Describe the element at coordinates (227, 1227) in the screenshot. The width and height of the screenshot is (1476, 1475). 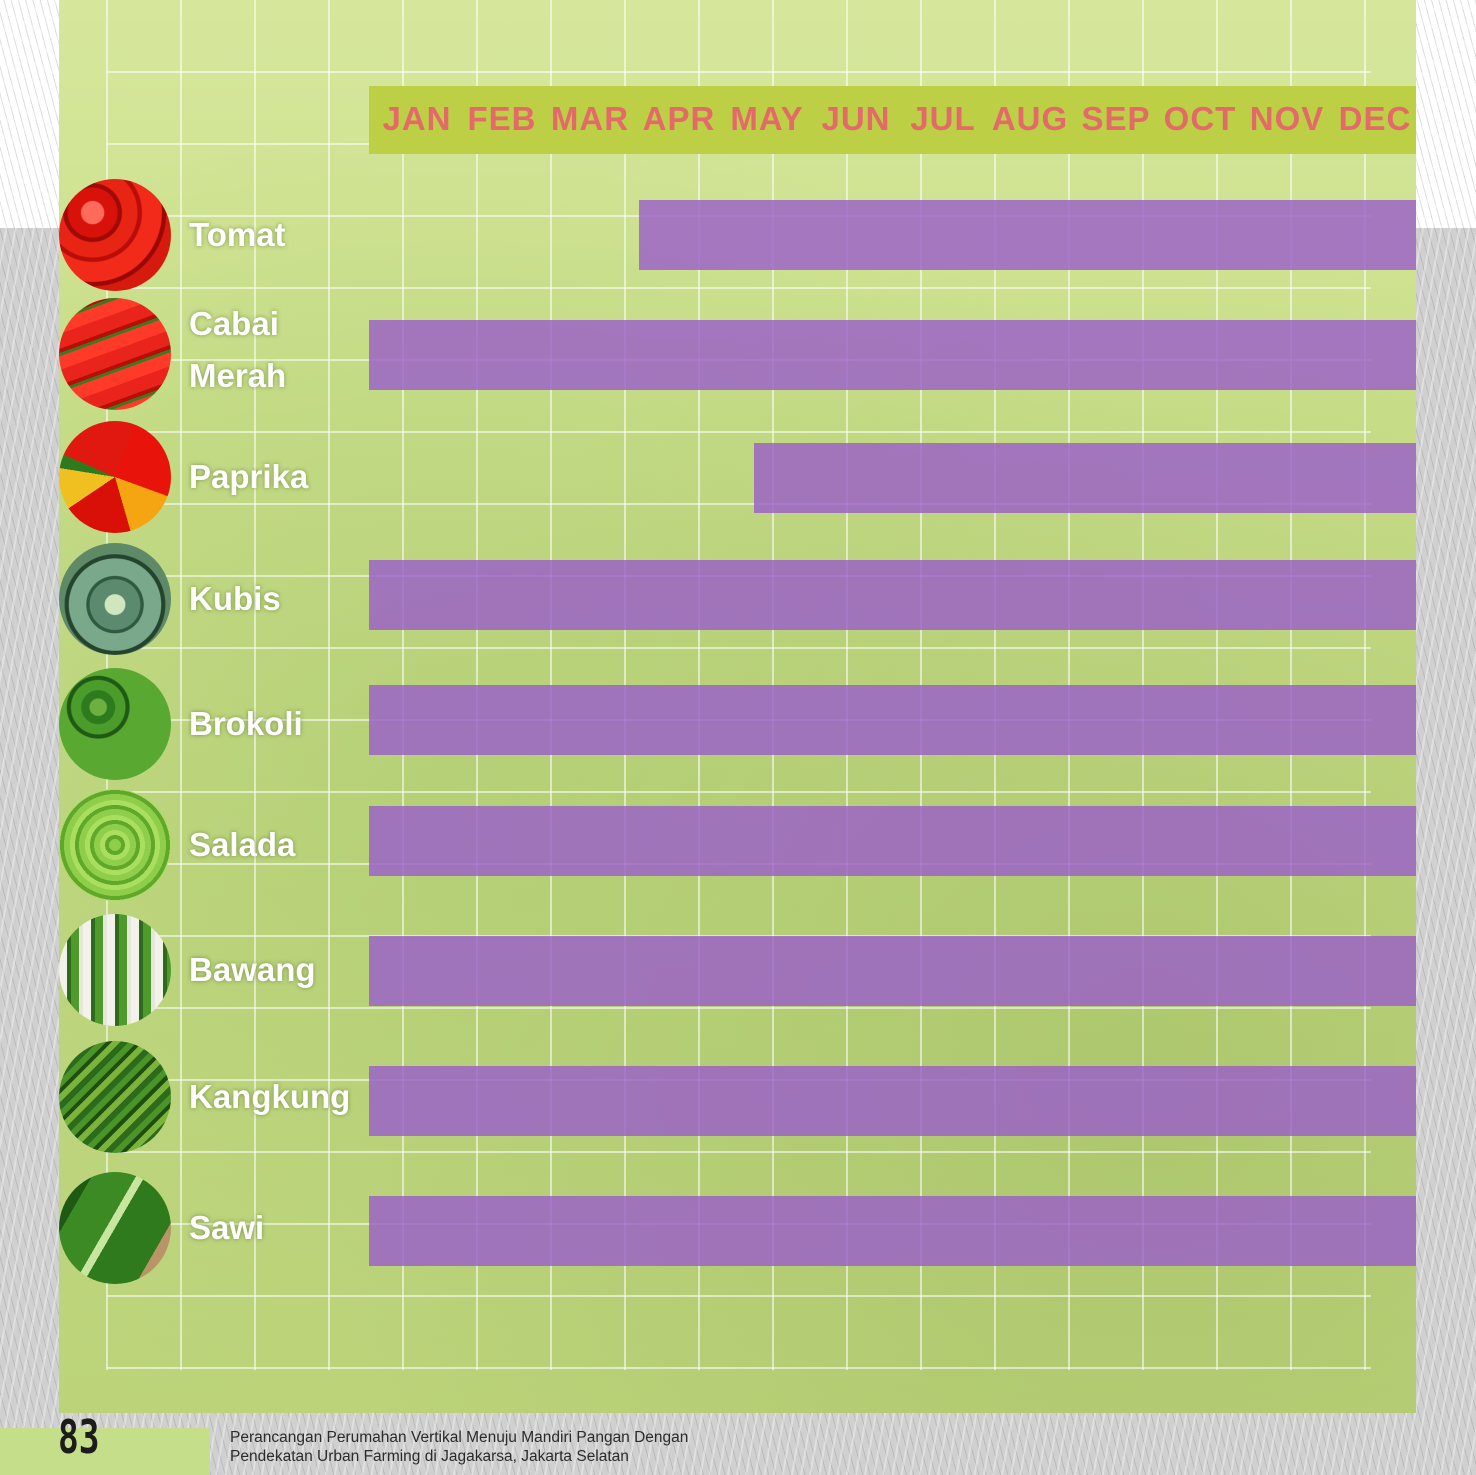
I see `row-label-sawi: Sawi` at that location.